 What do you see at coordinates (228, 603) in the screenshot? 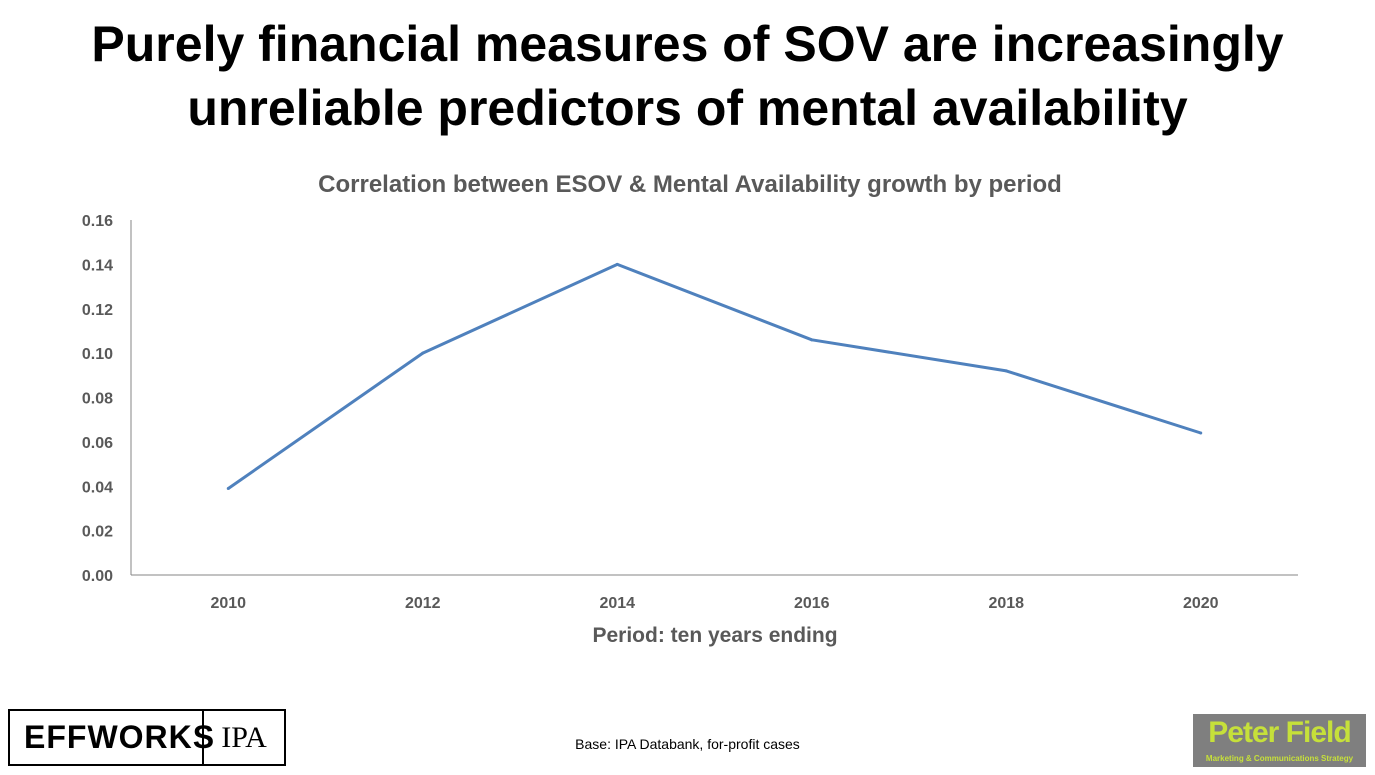
I see `x-tick-label: 2010` at bounding box center [228, 603].